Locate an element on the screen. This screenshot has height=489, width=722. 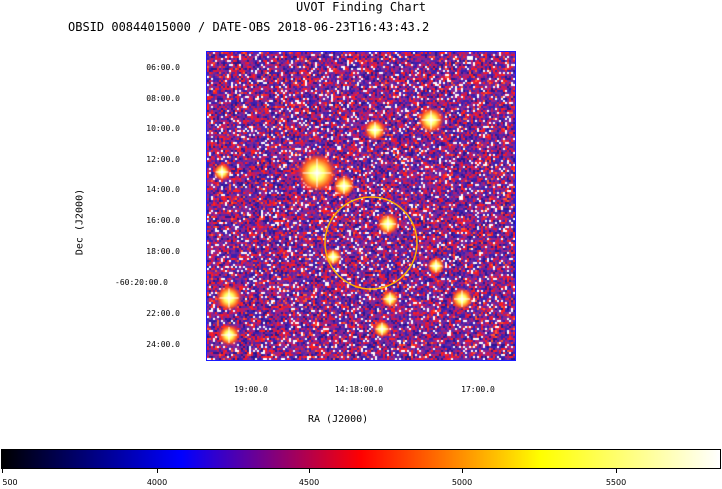
colorbar-tick-label: 5500 is located at coordinates (616, 482).